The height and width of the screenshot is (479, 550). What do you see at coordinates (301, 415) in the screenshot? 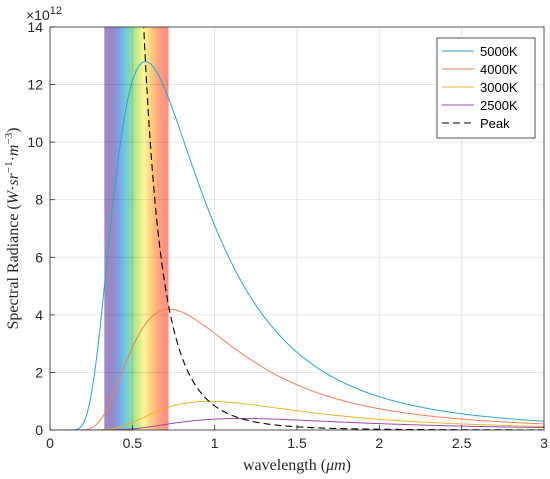
I see `series-line-3000k` at bounding box center [301, 415].